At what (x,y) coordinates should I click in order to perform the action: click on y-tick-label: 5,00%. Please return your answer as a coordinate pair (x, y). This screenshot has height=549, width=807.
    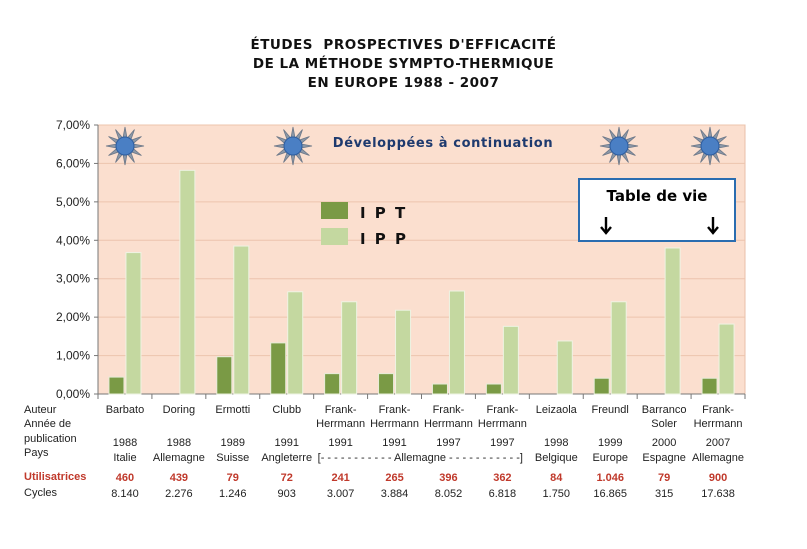
    Looking at the image, I should click on (73, 202).